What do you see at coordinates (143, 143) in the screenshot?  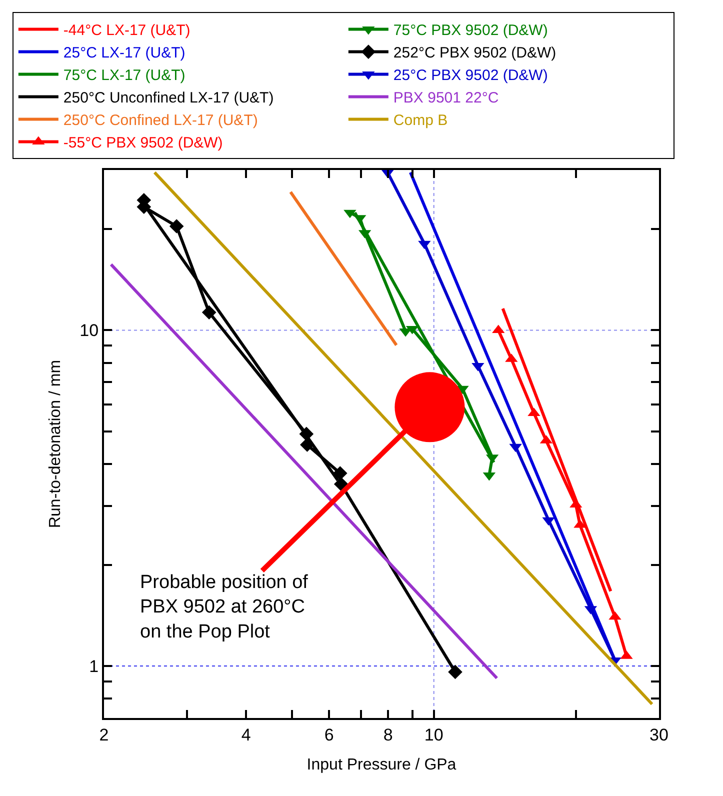 I see `legend-label: -55°C PBX 9502 (D&W)` at bounding box center [143, 143].